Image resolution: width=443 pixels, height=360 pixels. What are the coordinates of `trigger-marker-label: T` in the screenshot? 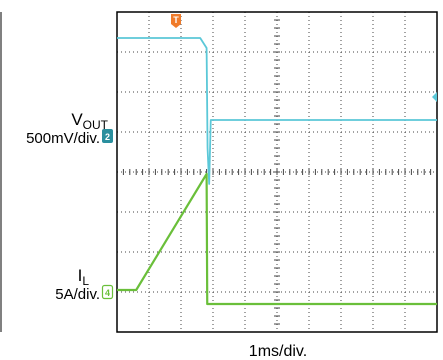 It's located at (176, 20).